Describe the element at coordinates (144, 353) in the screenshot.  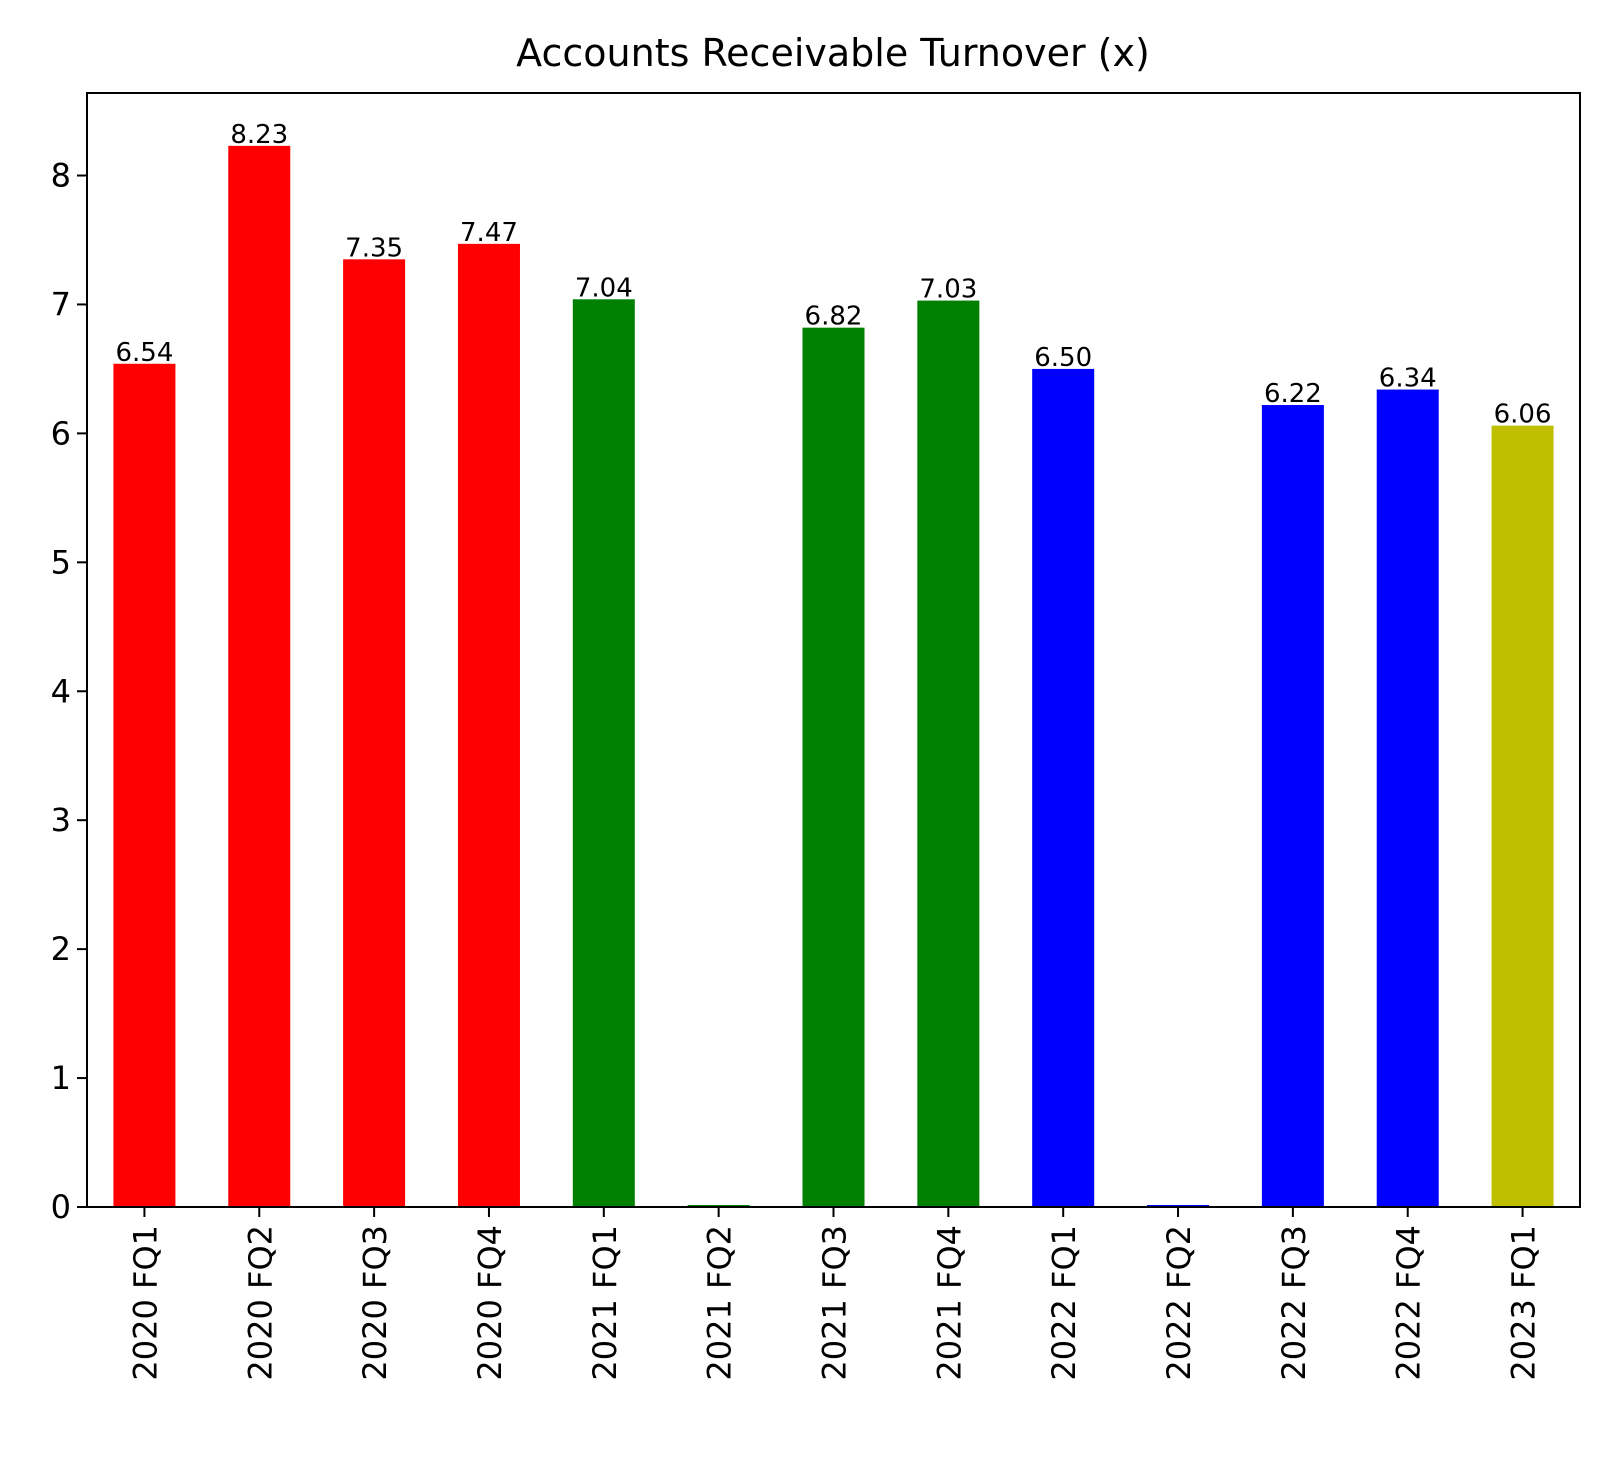
I see `data-label: 6.54` at that location.